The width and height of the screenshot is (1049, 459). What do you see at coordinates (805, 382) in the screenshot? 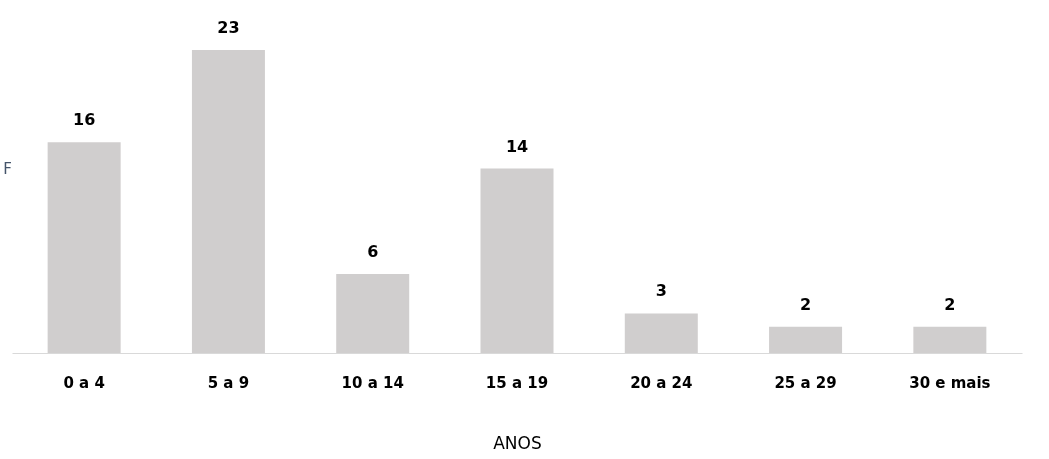
I see `x-tick-label: 25 a 29` at bounding box center [805, 382].